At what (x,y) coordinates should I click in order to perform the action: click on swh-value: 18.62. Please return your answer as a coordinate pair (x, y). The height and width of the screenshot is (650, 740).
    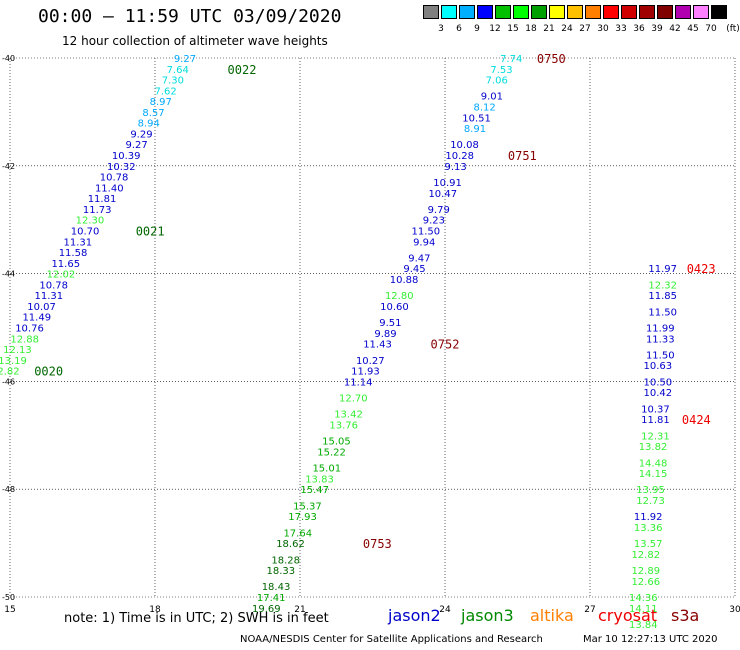
    Looking at the image, I should click on (290, 544).